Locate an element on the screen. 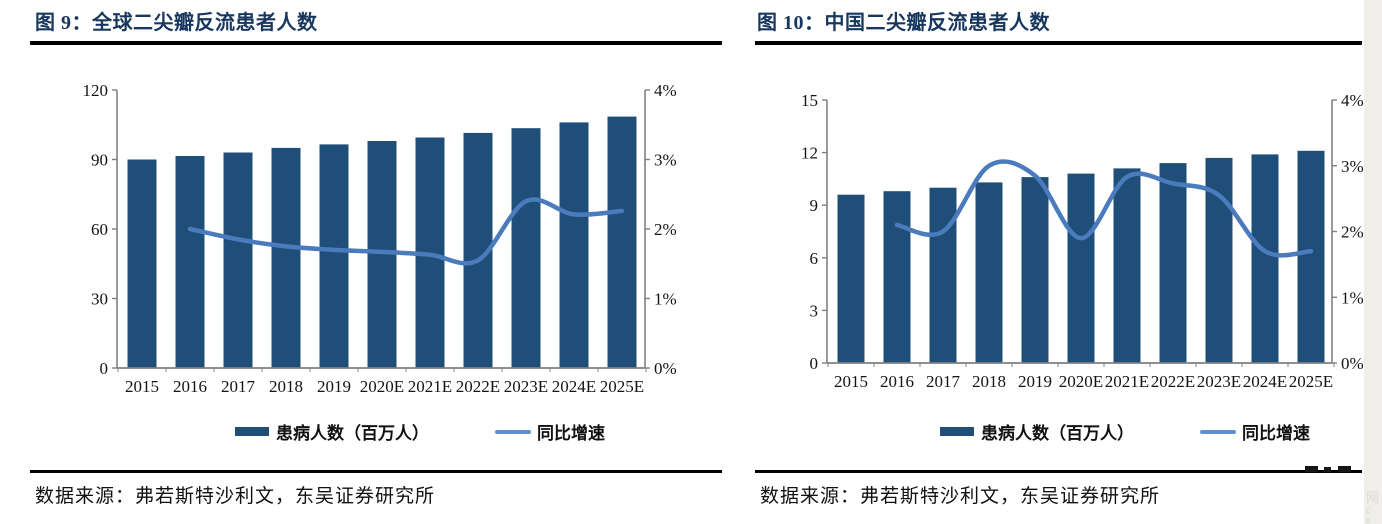 The image size is (1382, 524). y-axis-tick-label: 60 is located at coordinates (99, 229).